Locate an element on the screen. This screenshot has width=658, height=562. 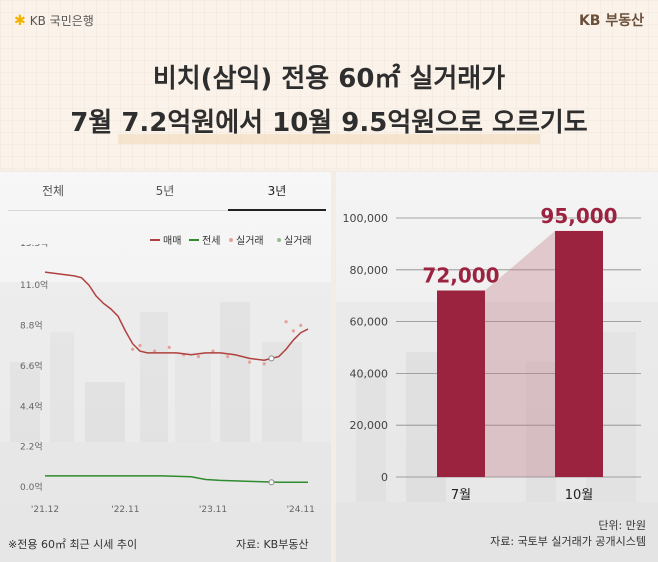
y-tick-label: 20,000 is located at coordinates (369, 425).